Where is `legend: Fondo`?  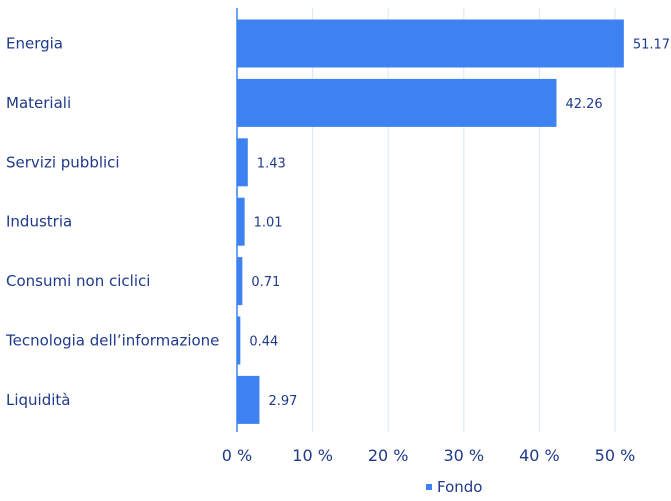 legend: Fondo is located at coordinates (454, 487).